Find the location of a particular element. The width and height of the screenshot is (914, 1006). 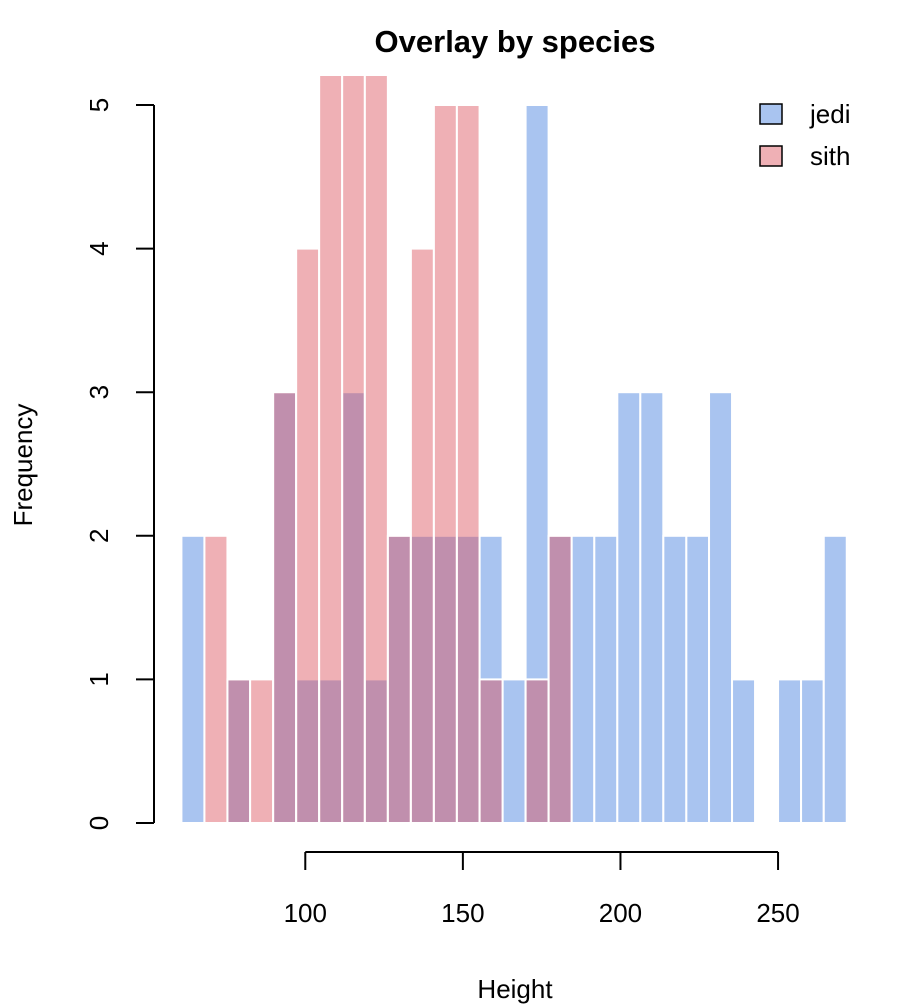

y-tick-label: 3 is located at coordinates (99, 392).